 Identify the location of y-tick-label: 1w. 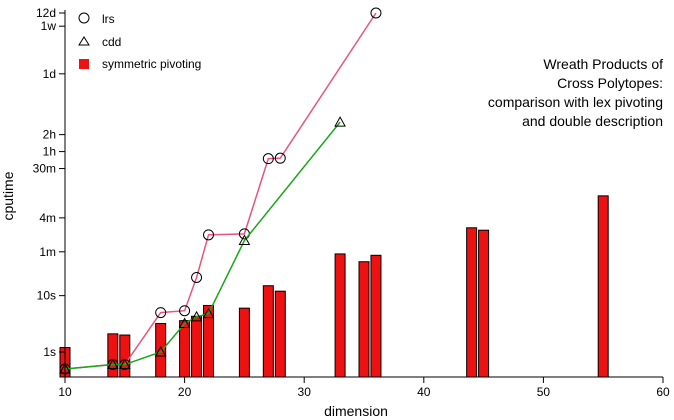
(49, 26).